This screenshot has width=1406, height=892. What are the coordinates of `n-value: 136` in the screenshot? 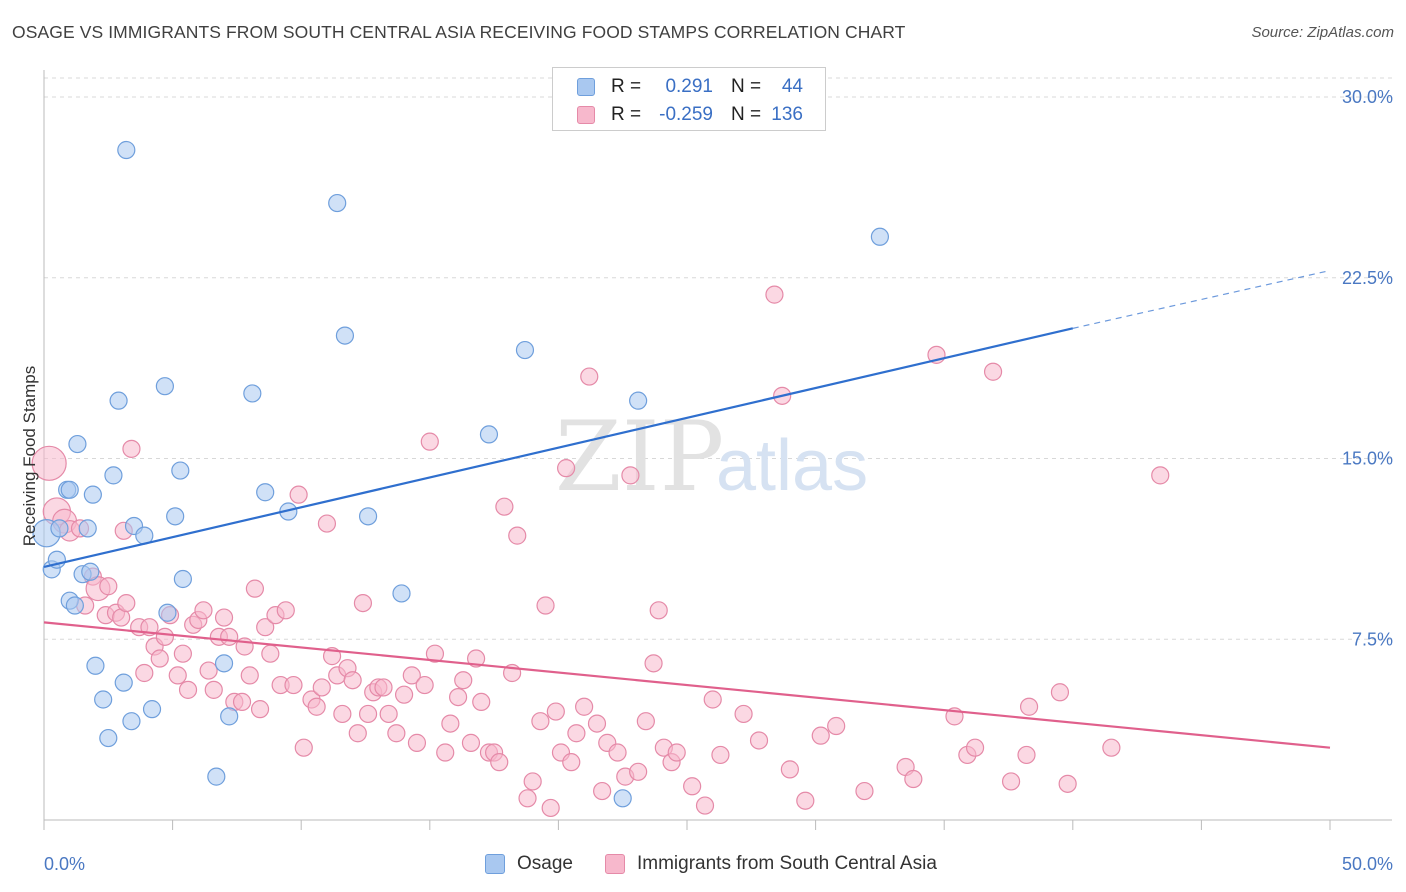 It's located at (787, 114).